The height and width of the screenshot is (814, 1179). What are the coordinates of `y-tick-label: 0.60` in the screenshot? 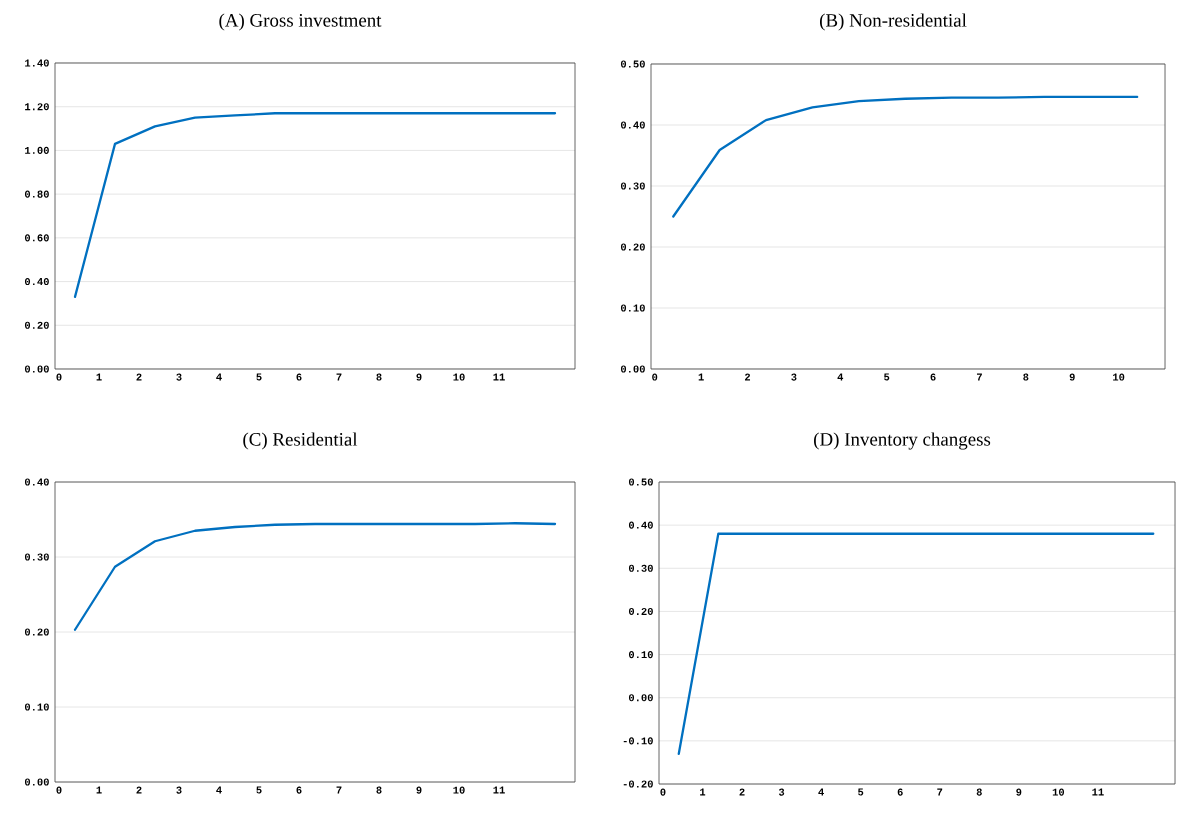 It's located at (36, 238).